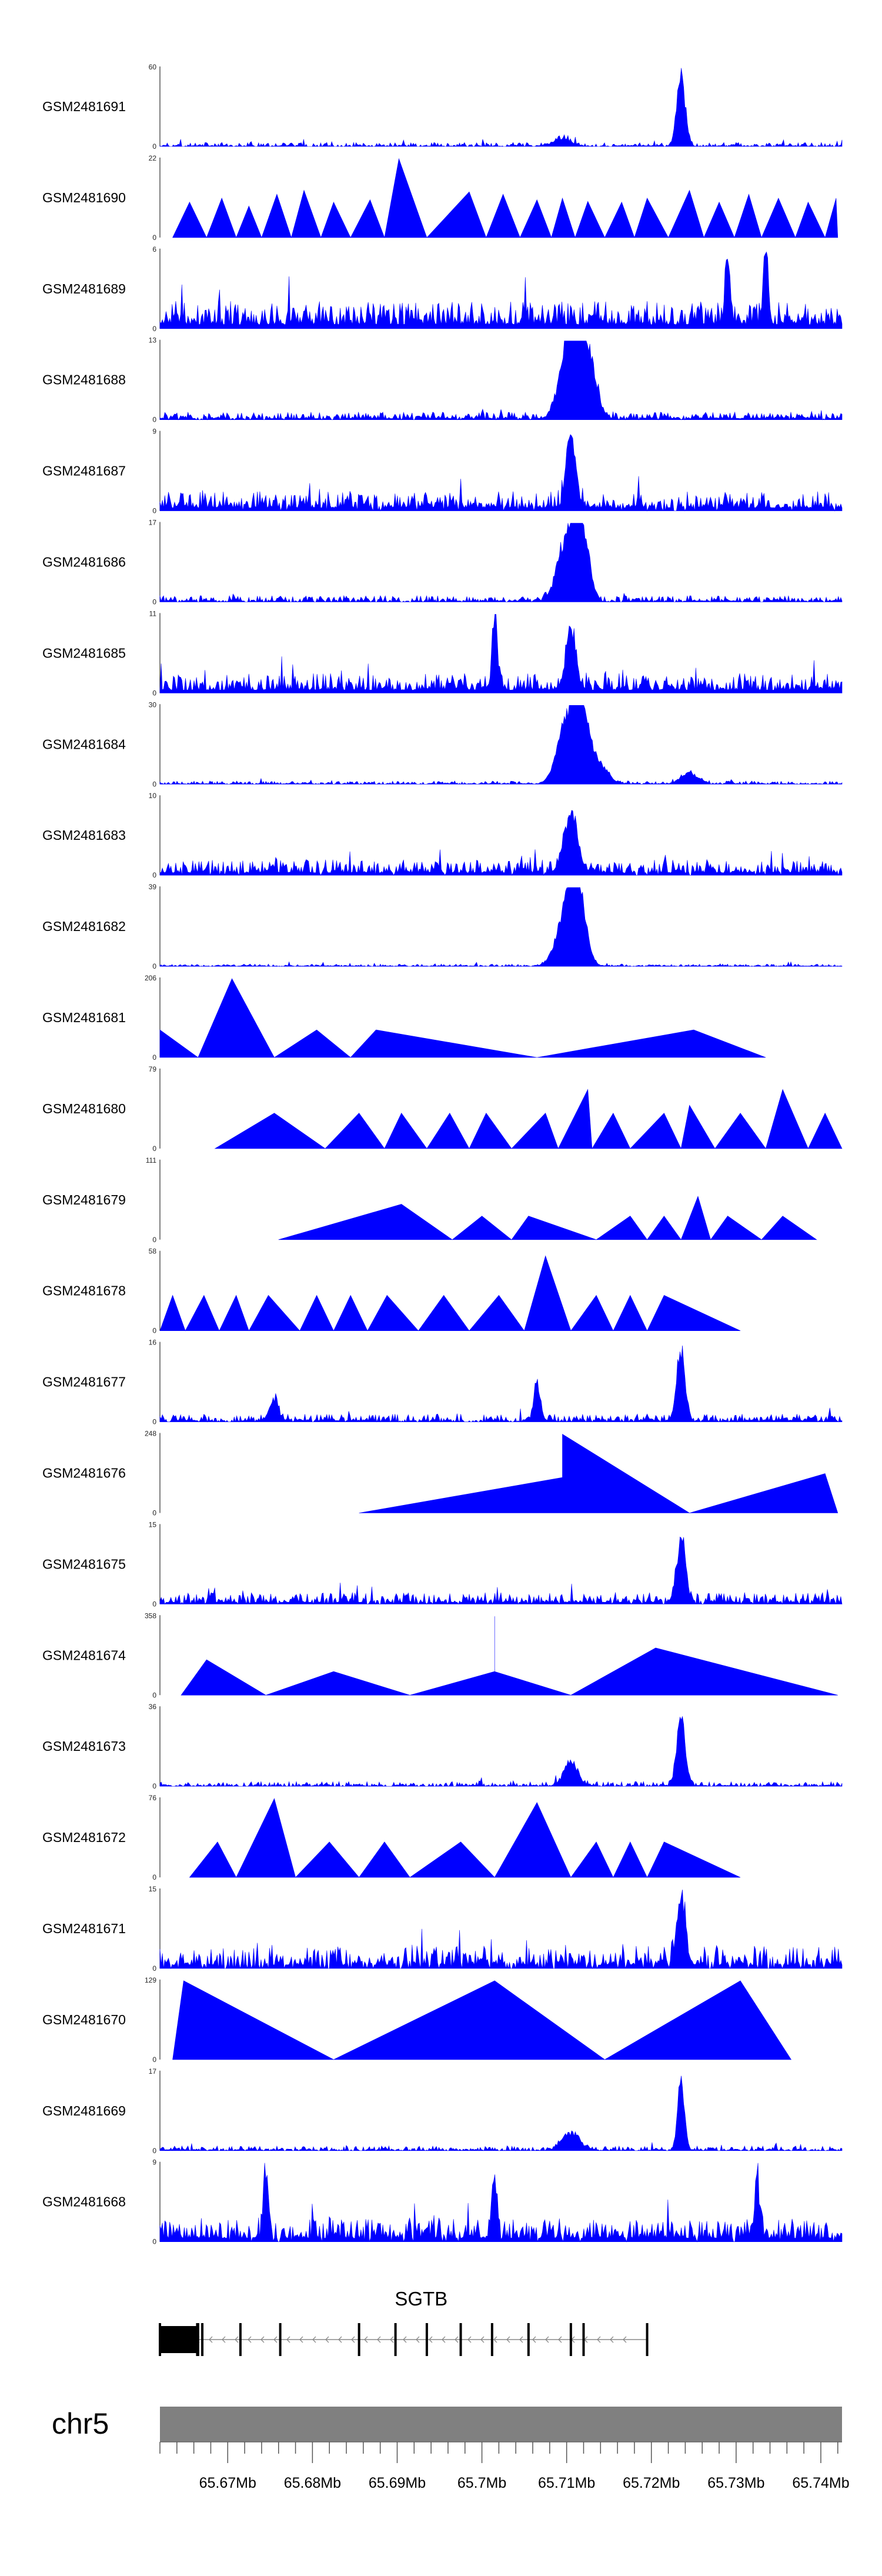 Image resolution: width=882 pixels, height=2576 pixels. I want to click on track-label: GSM2481671, so click(84, 1928).